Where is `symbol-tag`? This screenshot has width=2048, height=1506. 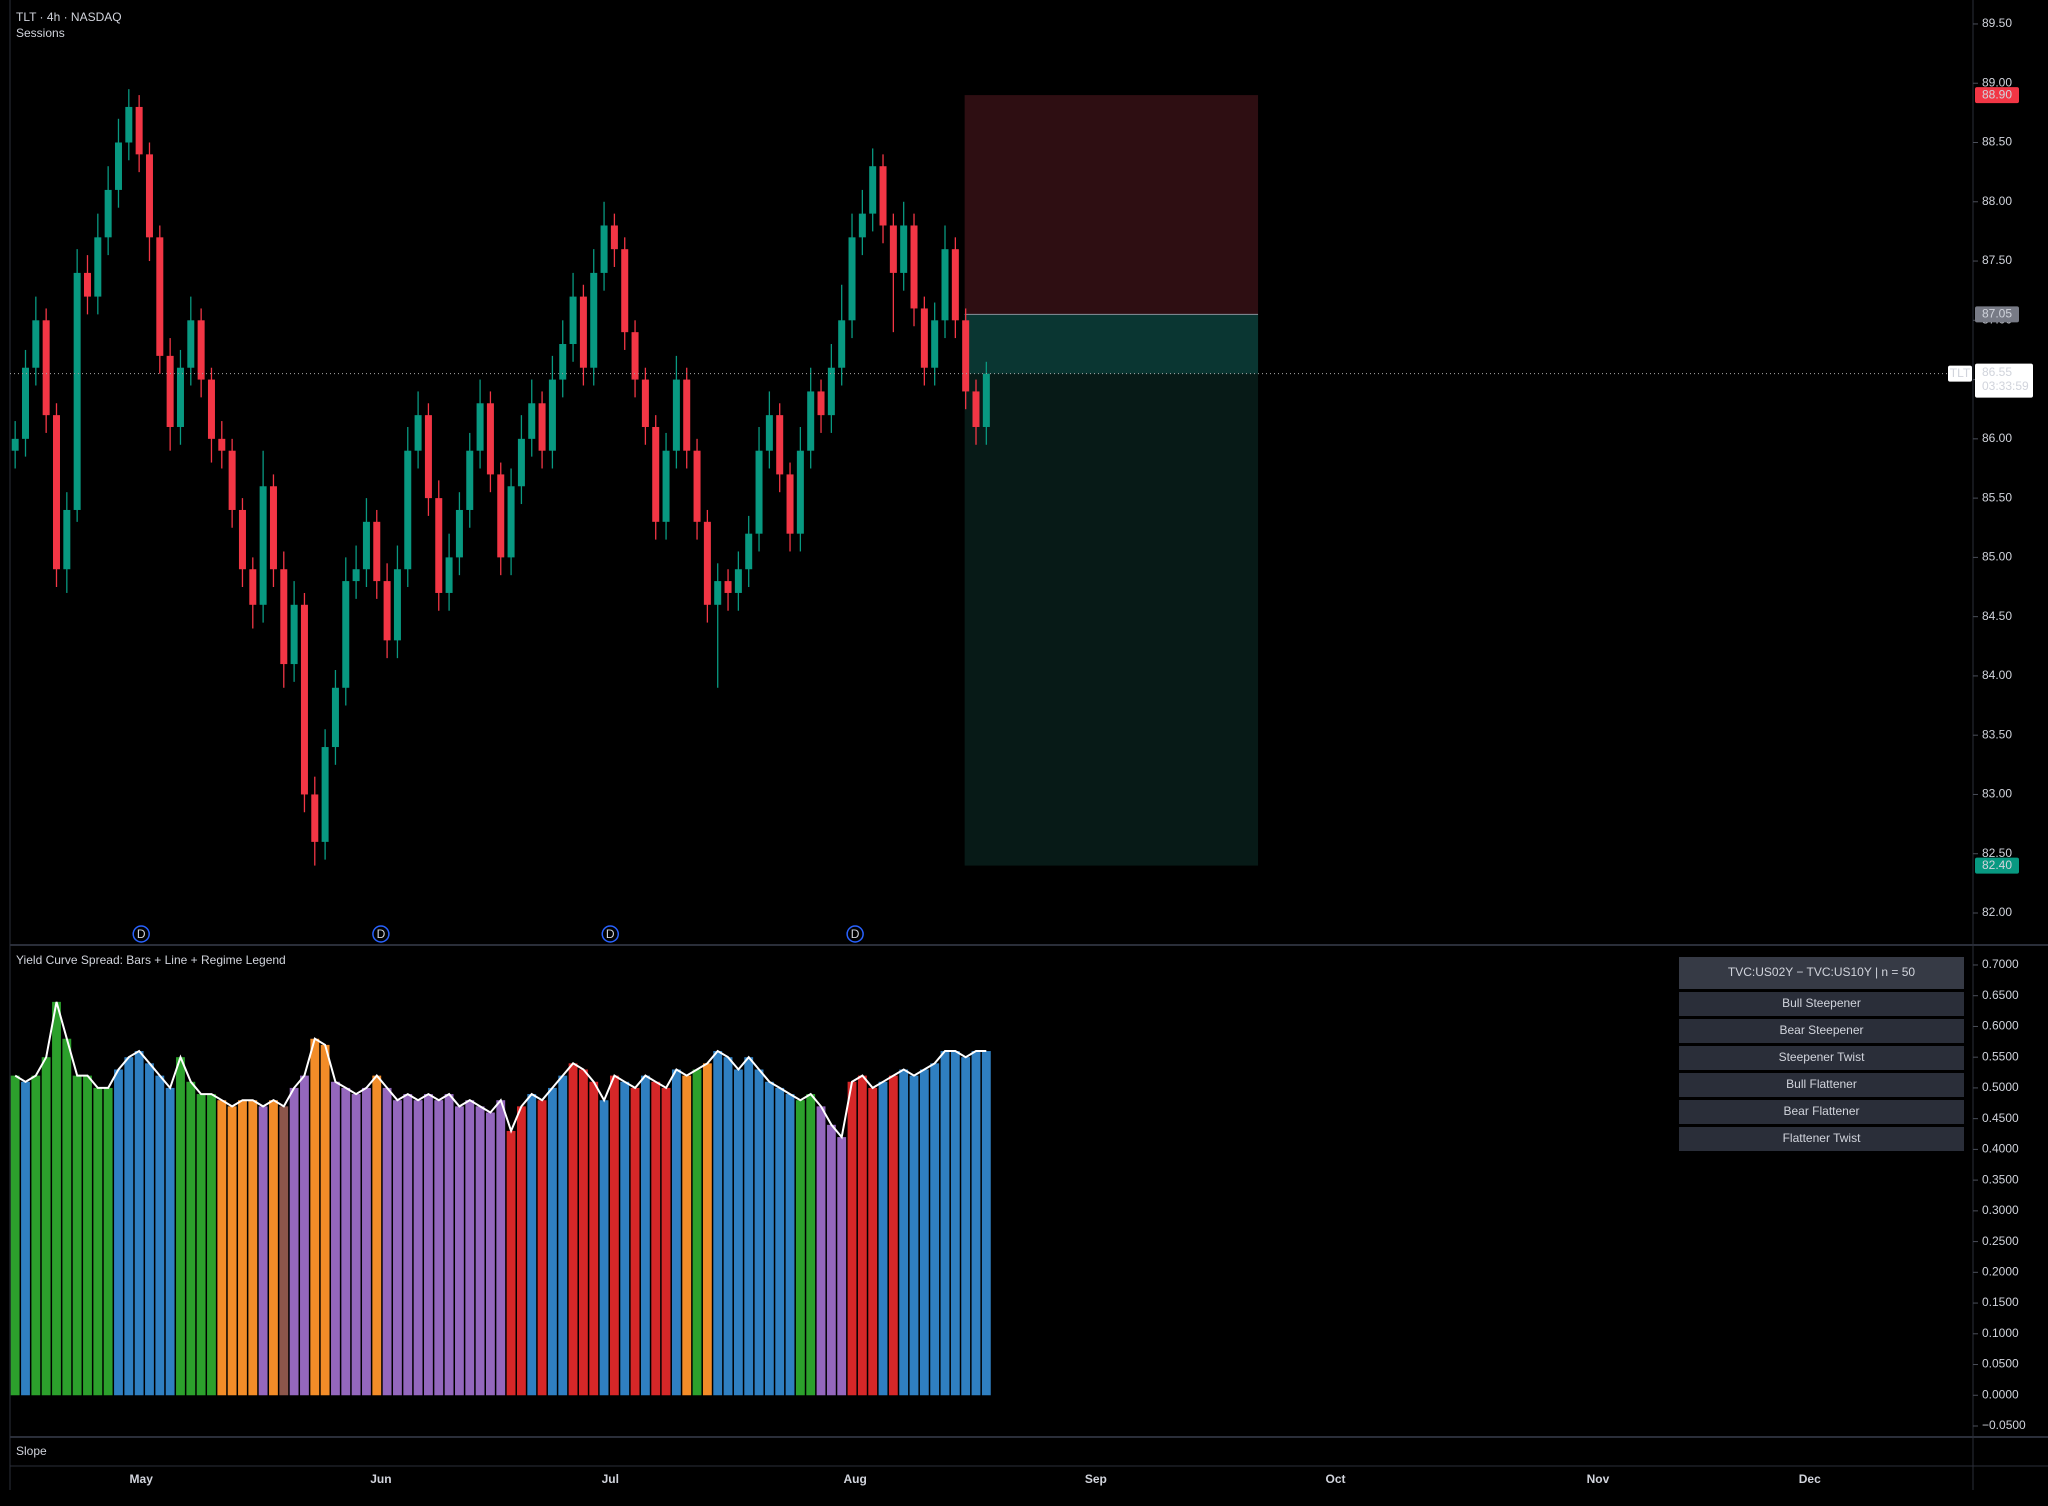 symbol-tag is located at coordinates (1960, 373).